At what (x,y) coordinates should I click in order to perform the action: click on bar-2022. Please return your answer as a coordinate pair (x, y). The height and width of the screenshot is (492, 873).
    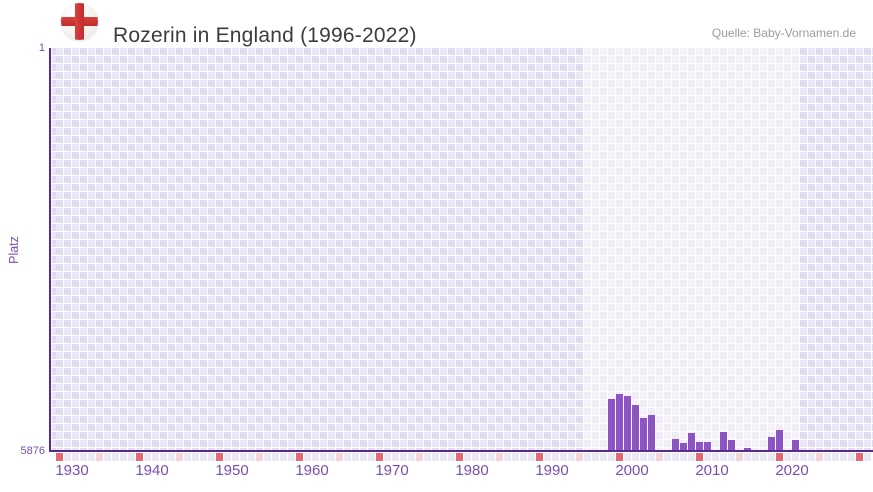
    Looking at the image, I should click on (795, 445).